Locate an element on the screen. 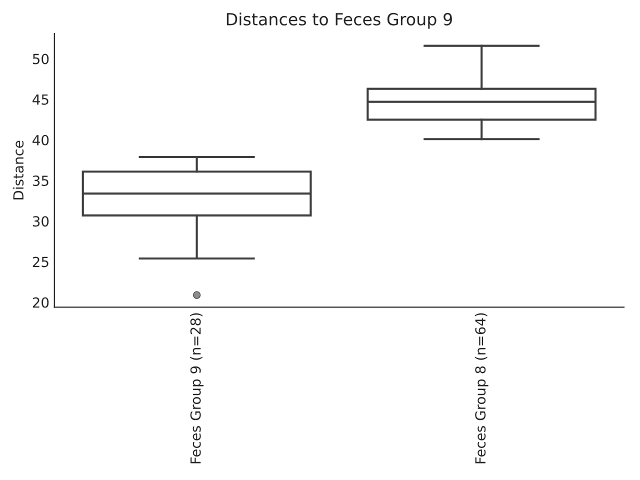  y-tick-label: 35 is located at coordinates (40, 181).